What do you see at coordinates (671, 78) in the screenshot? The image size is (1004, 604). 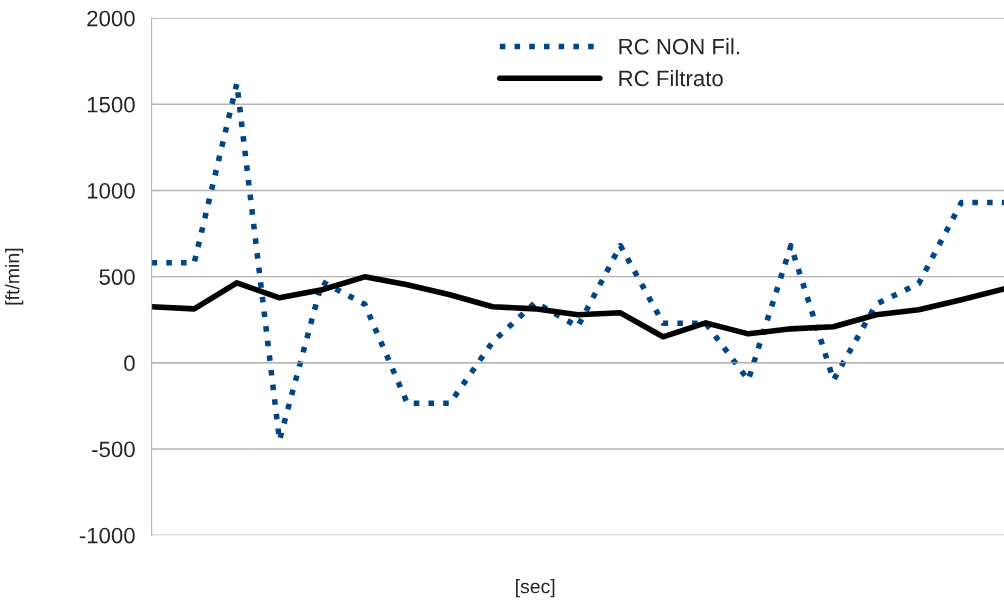 I see `legend-label: RC Filtrato` at bounding box center [671, 78].